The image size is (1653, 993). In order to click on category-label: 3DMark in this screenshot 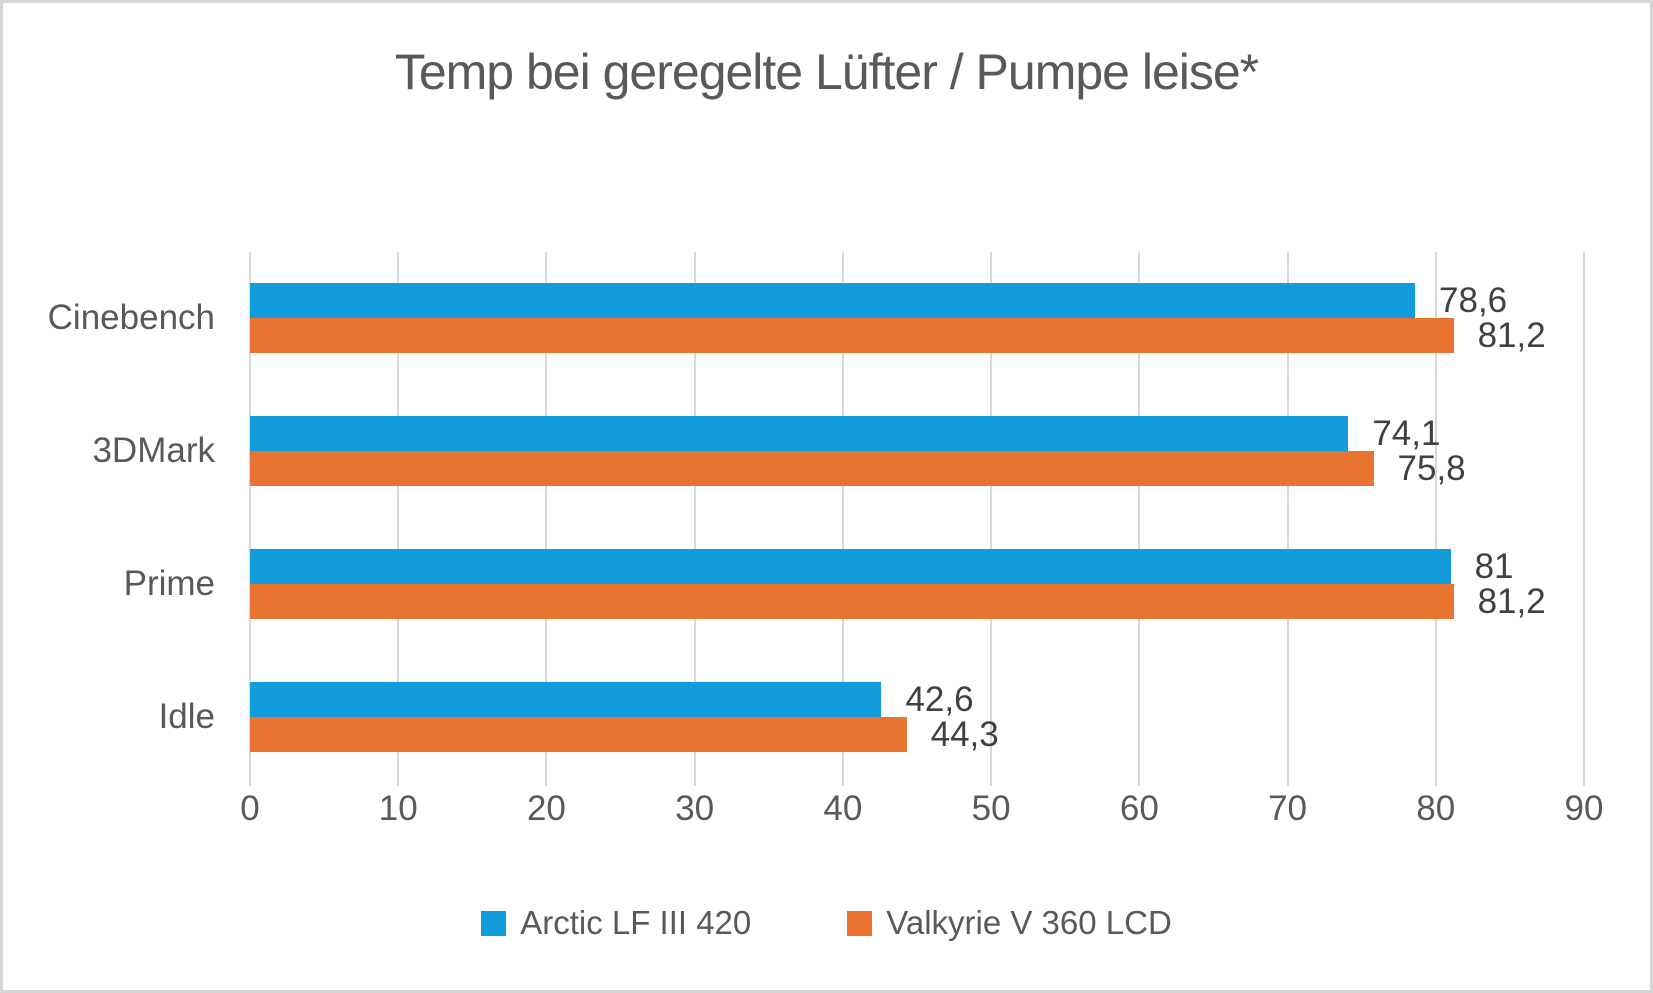, I will do `click(153, 451)`.